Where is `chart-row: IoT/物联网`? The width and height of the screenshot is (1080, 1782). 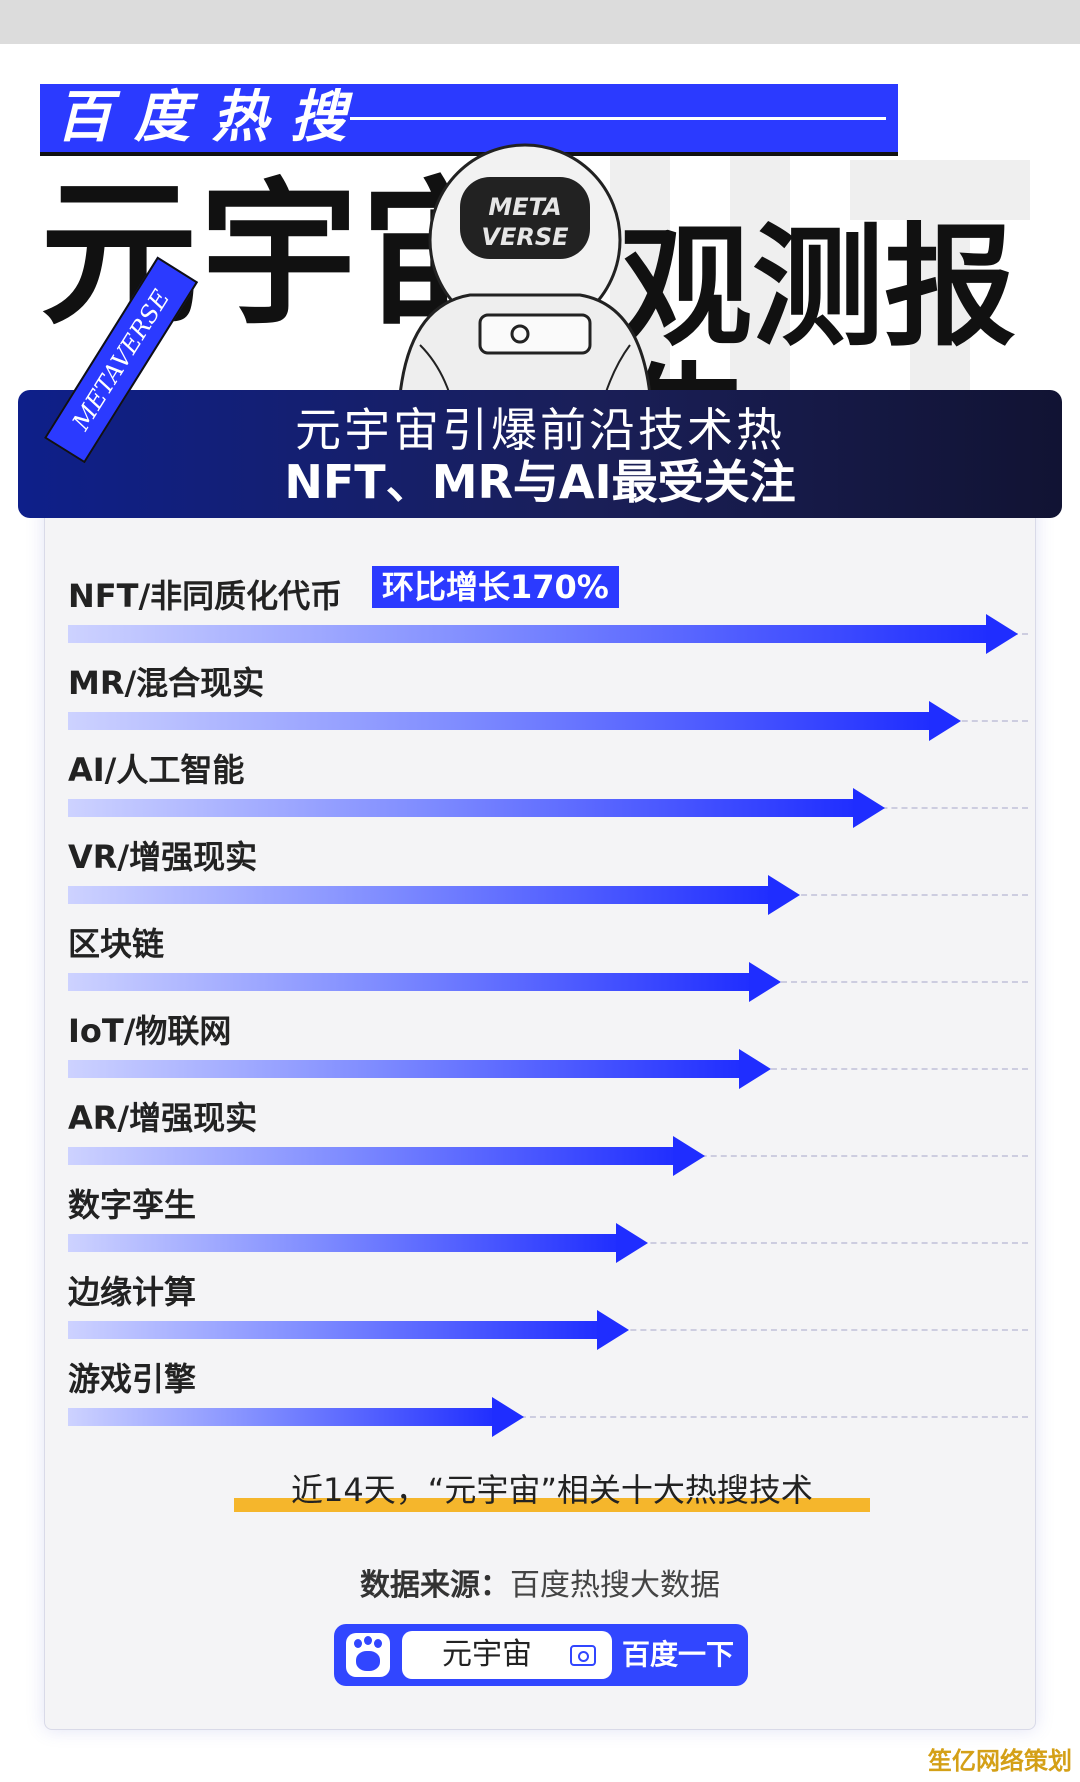
chart-row: IoT/物联网 is located at coordinates (548, 1051).